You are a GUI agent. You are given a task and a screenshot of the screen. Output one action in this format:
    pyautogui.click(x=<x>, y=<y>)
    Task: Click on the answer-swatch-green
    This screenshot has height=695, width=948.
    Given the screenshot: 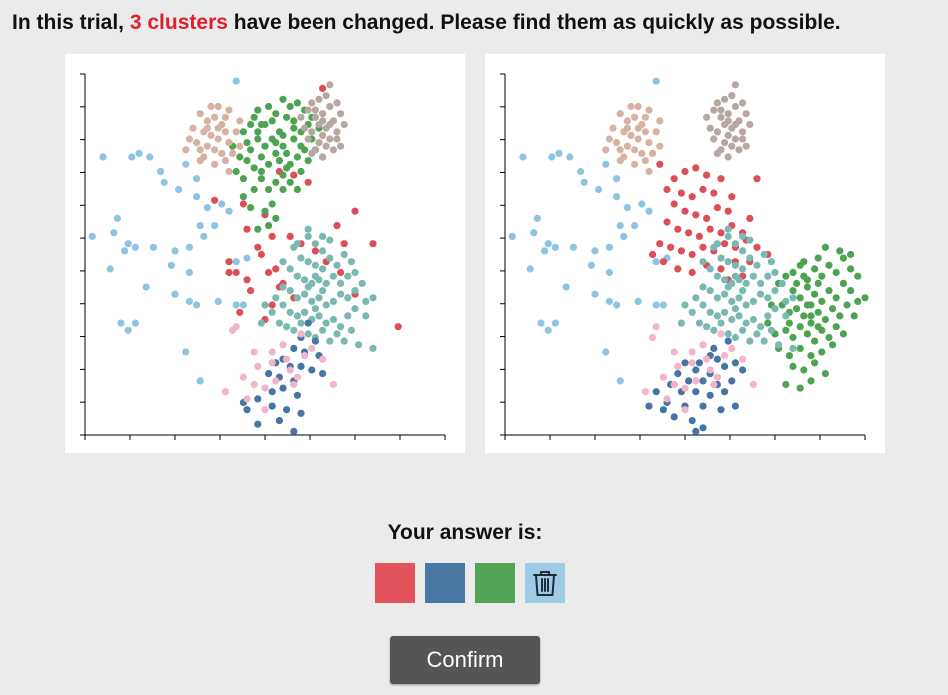 What is the action you would take?
    pyautogui.click(x=495, y=583)
    